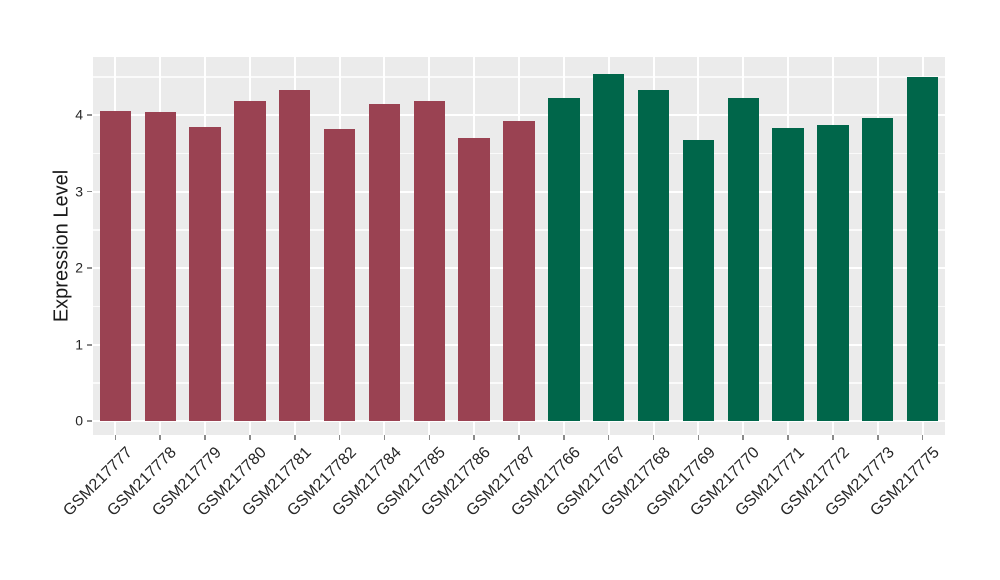 Image resolution: width=1000 pixels, height=580 pixels. I want to click on y-tick-label: 0, so click(79, 420).